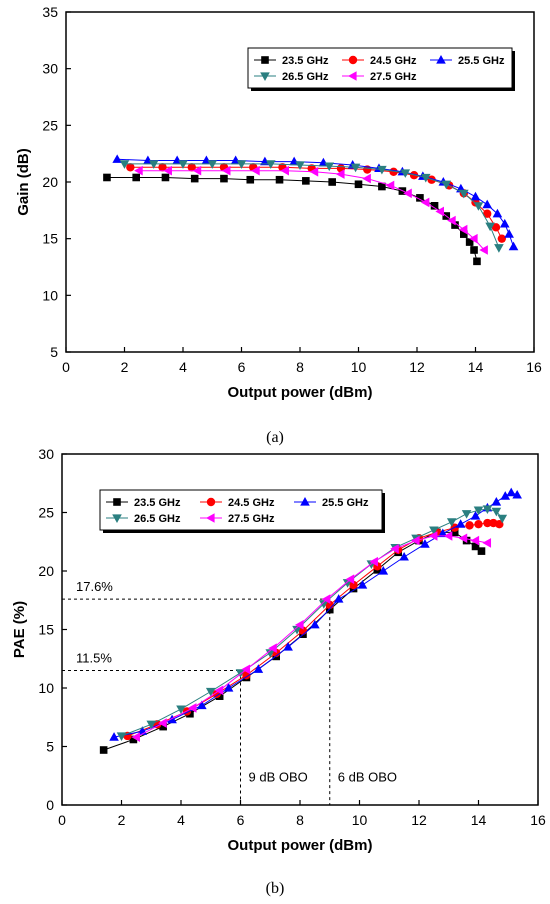  What do you see at coordinates (50, 182) in the screenshot?
I see `y-tick-label: 20` at bounding box center [50, 182].